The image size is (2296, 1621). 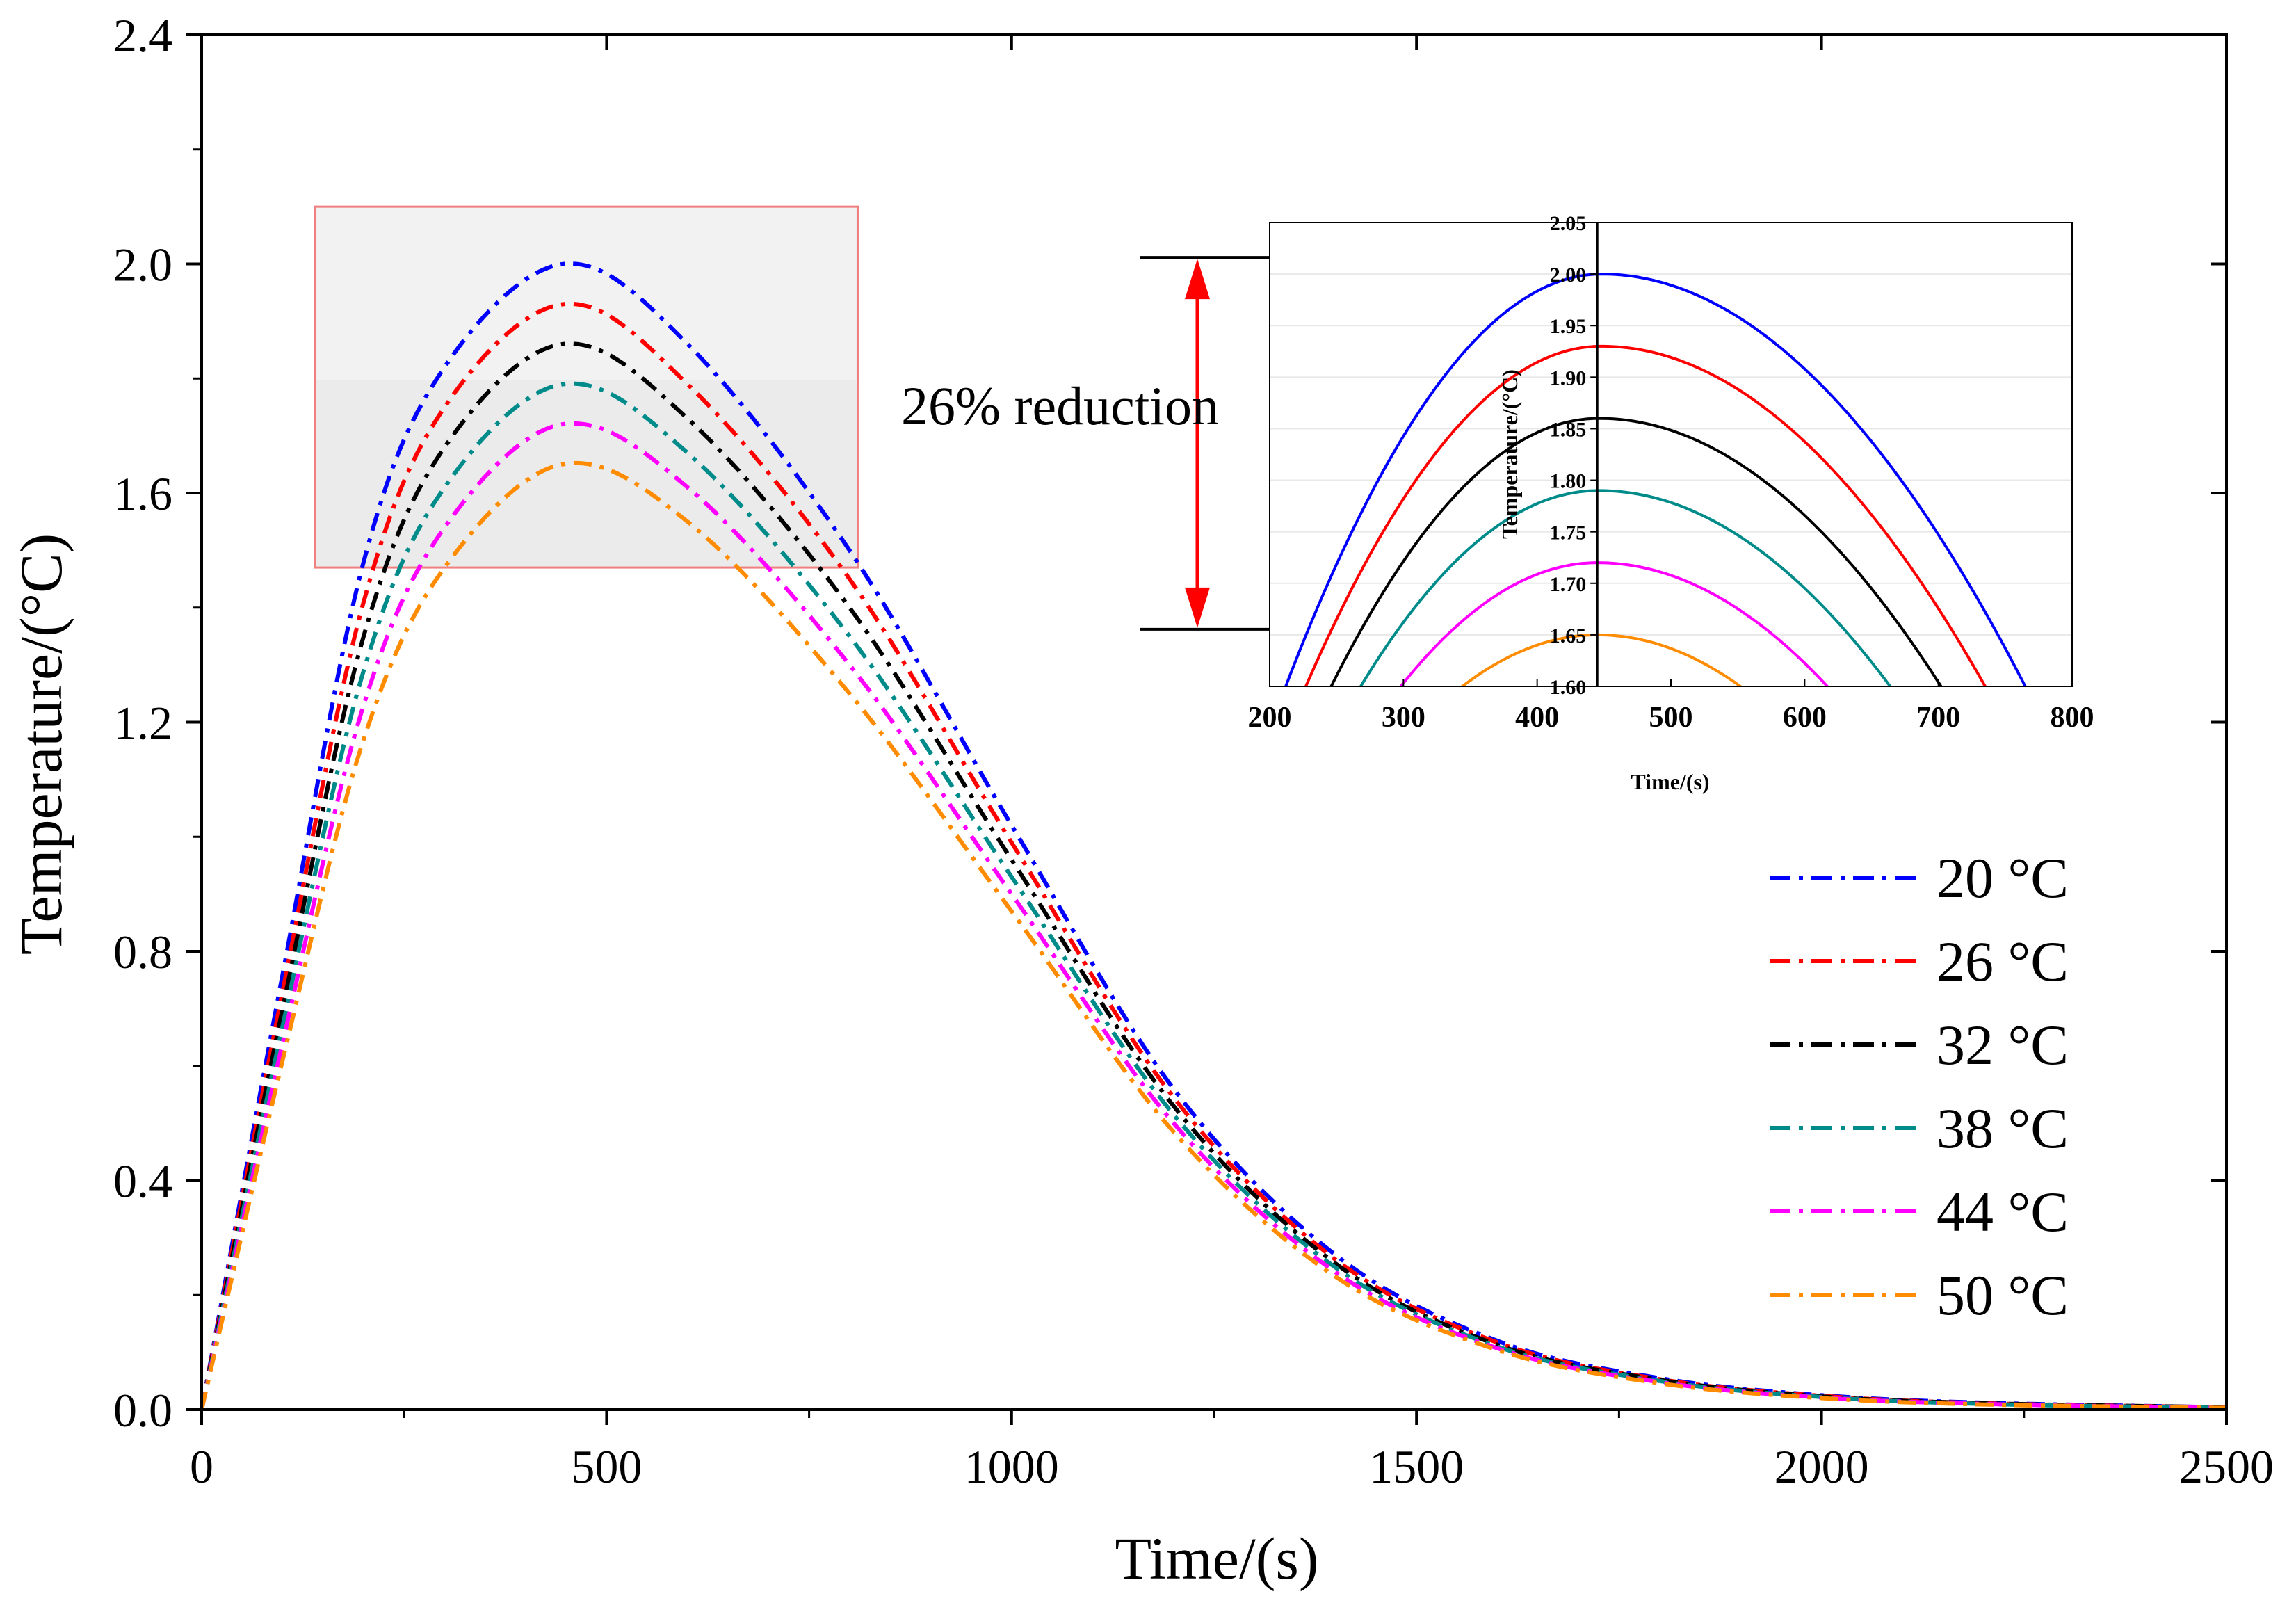 I want to click on main-x-axis-title: Time/(s), so click(x=1216, y=1558).